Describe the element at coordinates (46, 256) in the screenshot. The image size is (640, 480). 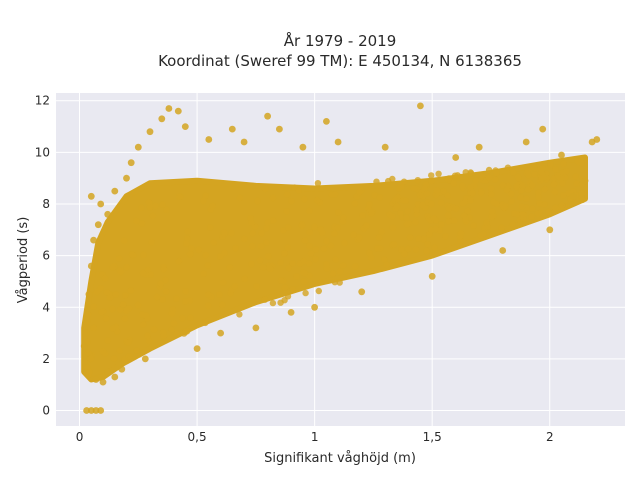
I see `y-tick-label: 6` at that location.